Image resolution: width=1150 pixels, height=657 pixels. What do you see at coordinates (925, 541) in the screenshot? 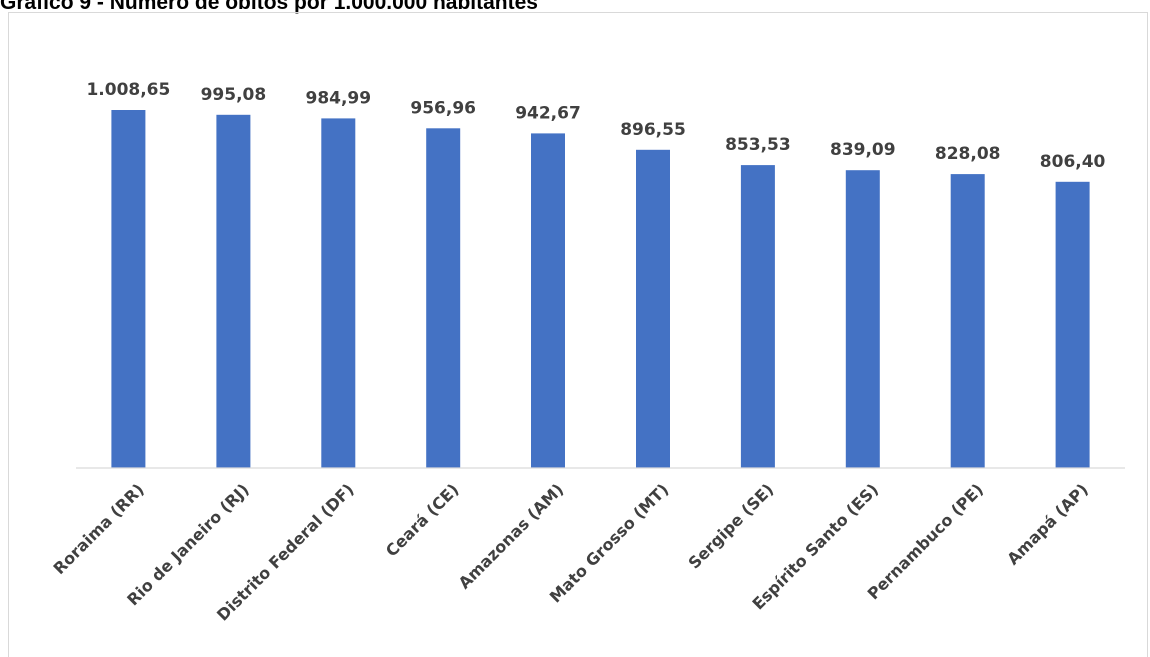
I see `category-label-8: Pernambuco (PE)` at bounding box center [925, 541].